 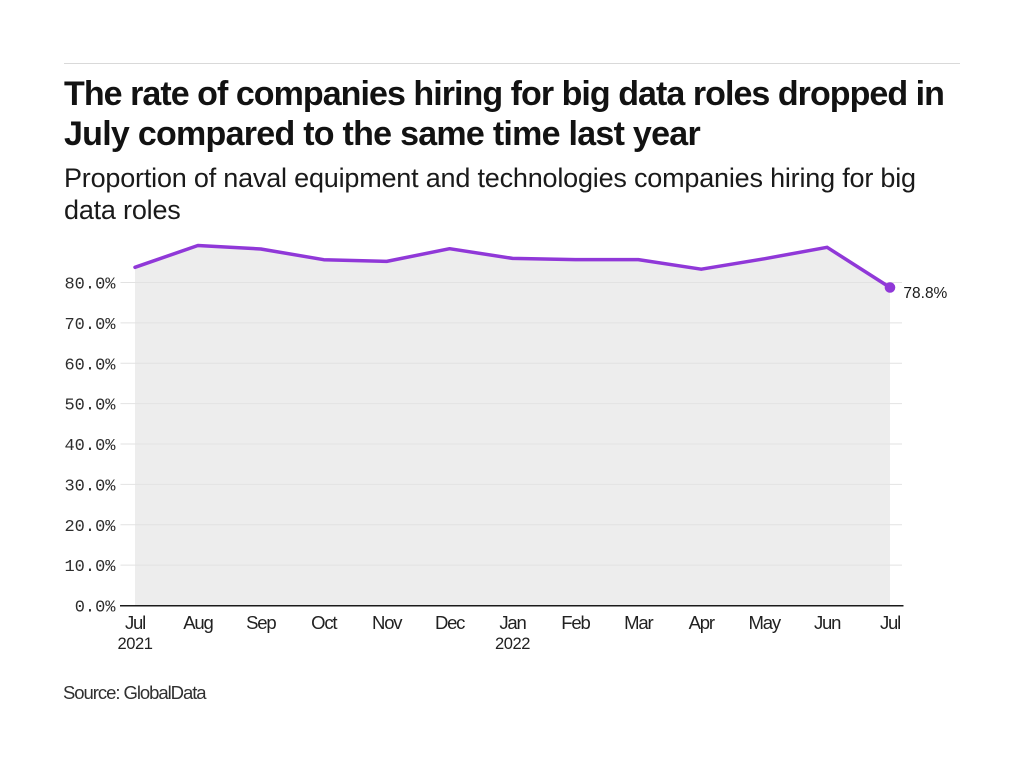 I want to click on svg-text: 80.0%, so click(x=90, y=285).